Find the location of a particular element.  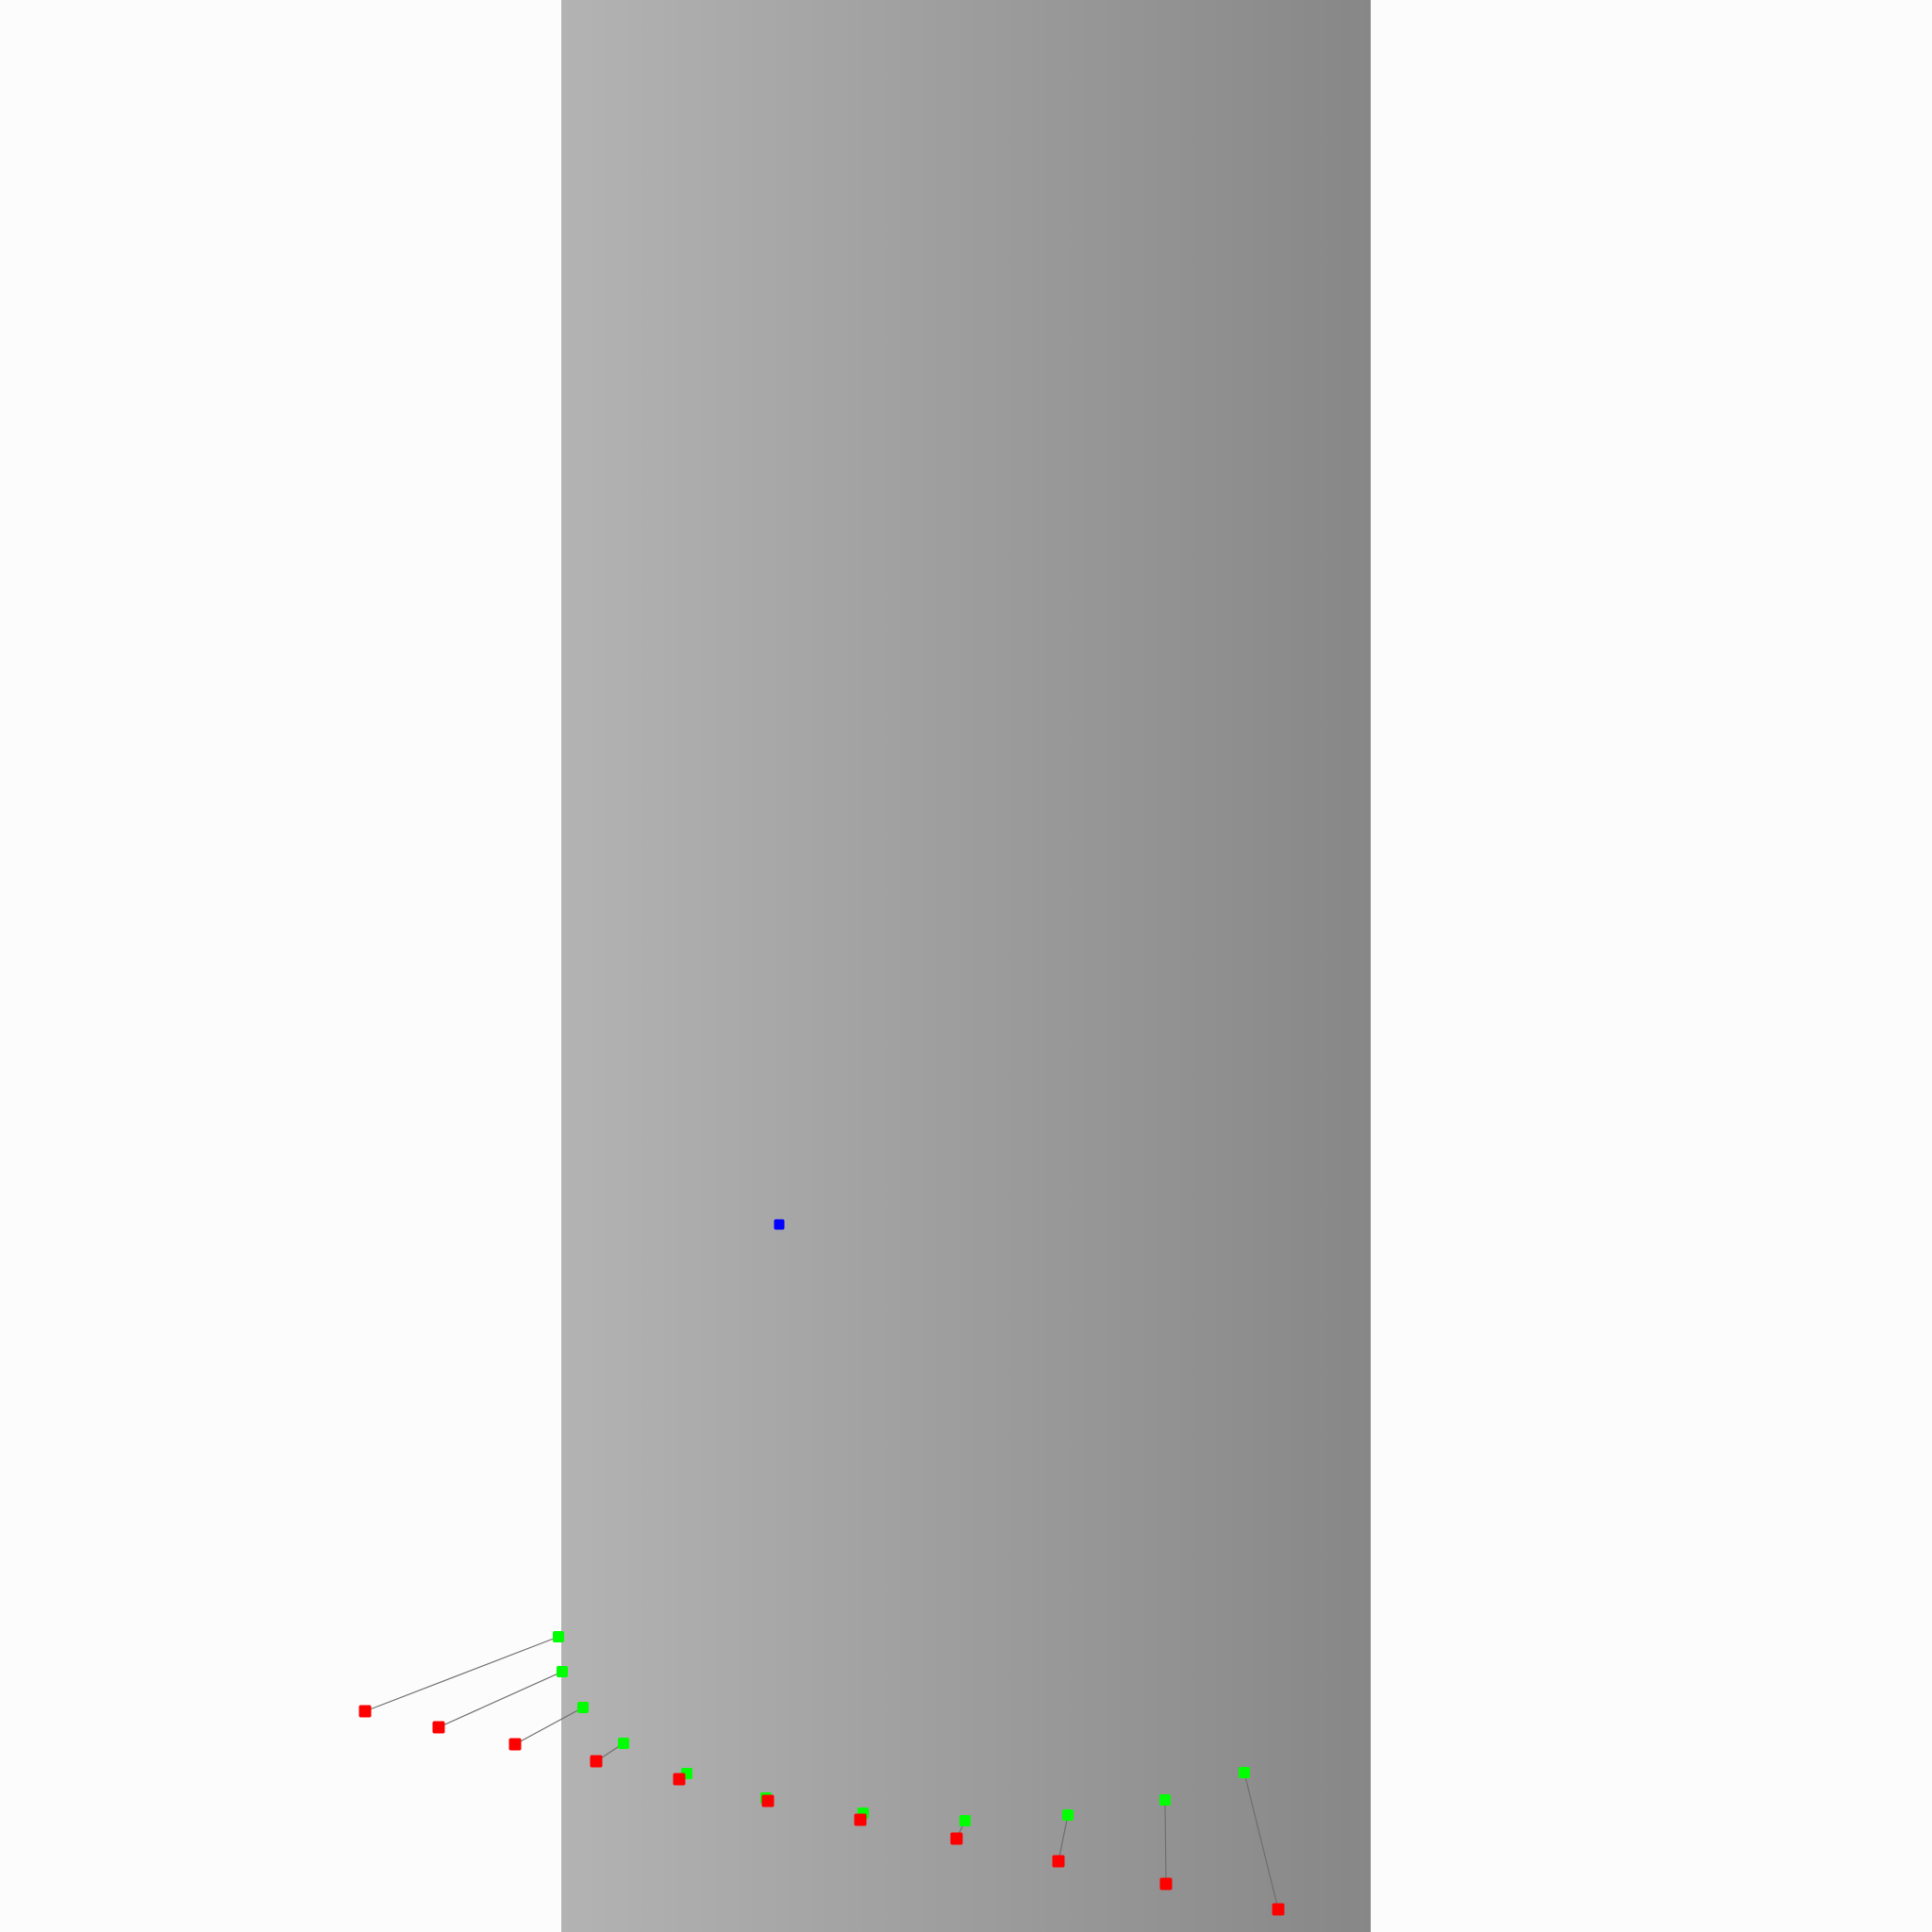

red-markers is located at coordinates (822, 1811).